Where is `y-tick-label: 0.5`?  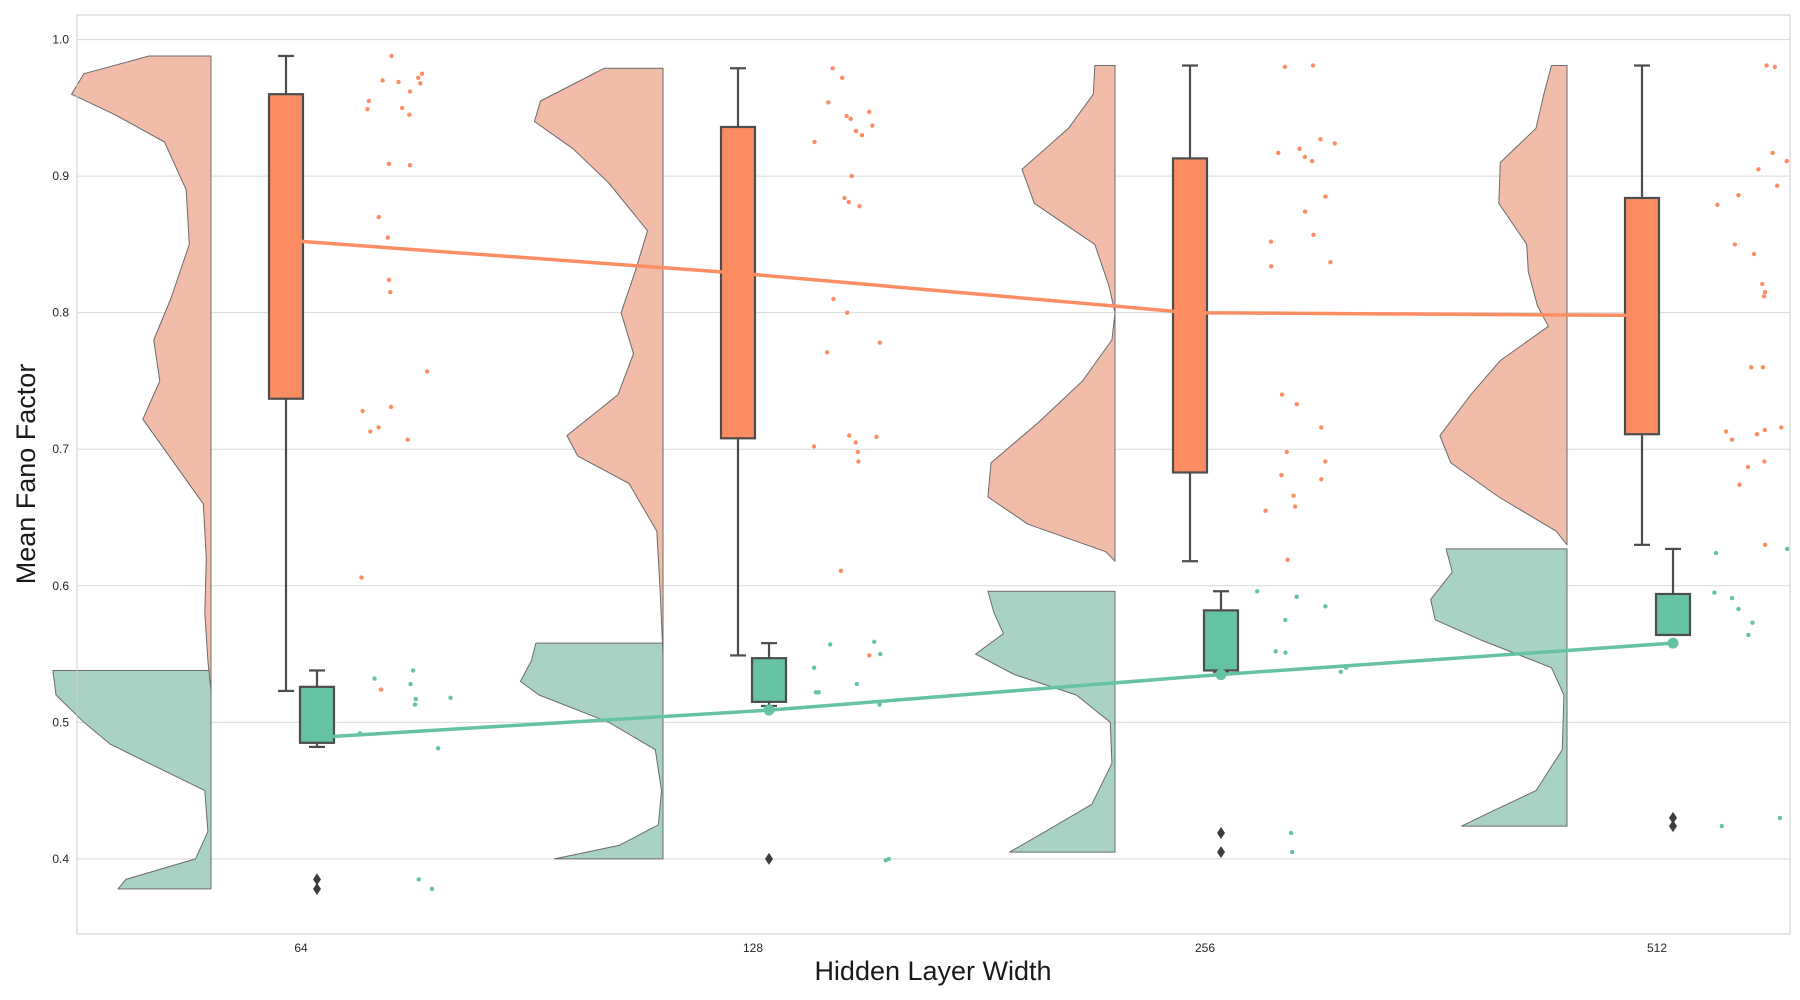 y-tick-label: 0.5 is located at coordinates (60, 722).